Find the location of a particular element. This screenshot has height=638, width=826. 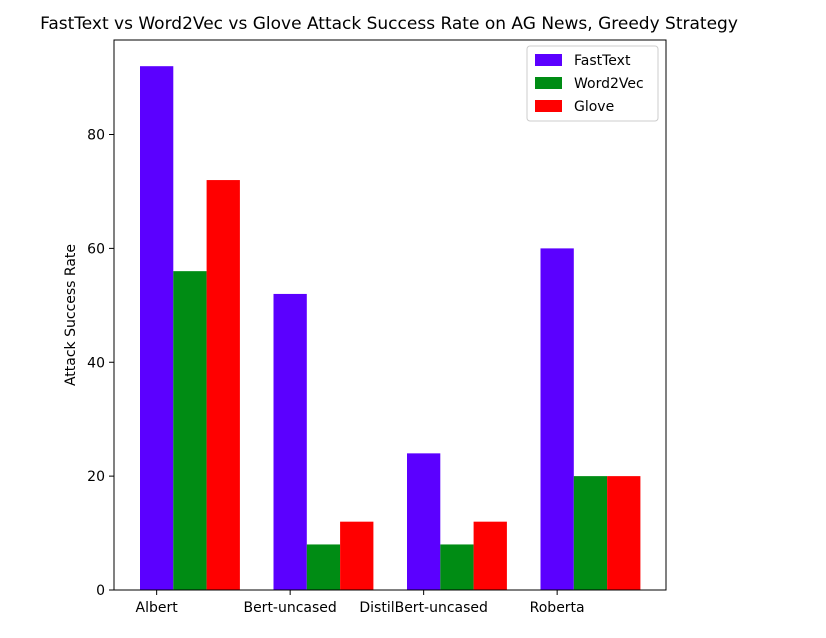

y-tick-label: 60 is located at coordinates (96, 249).